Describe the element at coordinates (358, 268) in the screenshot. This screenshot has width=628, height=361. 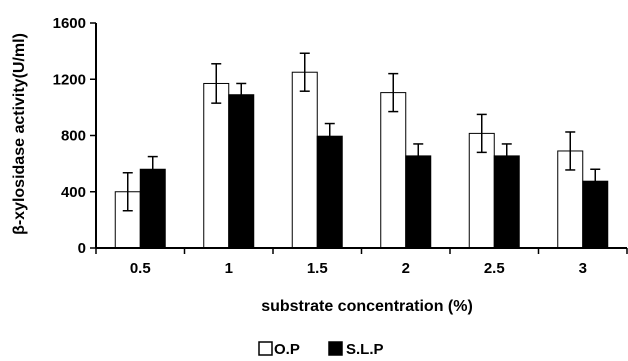
I see `x-tick-labels: 0.5 1 1.5 2 2.5 3` at that location.